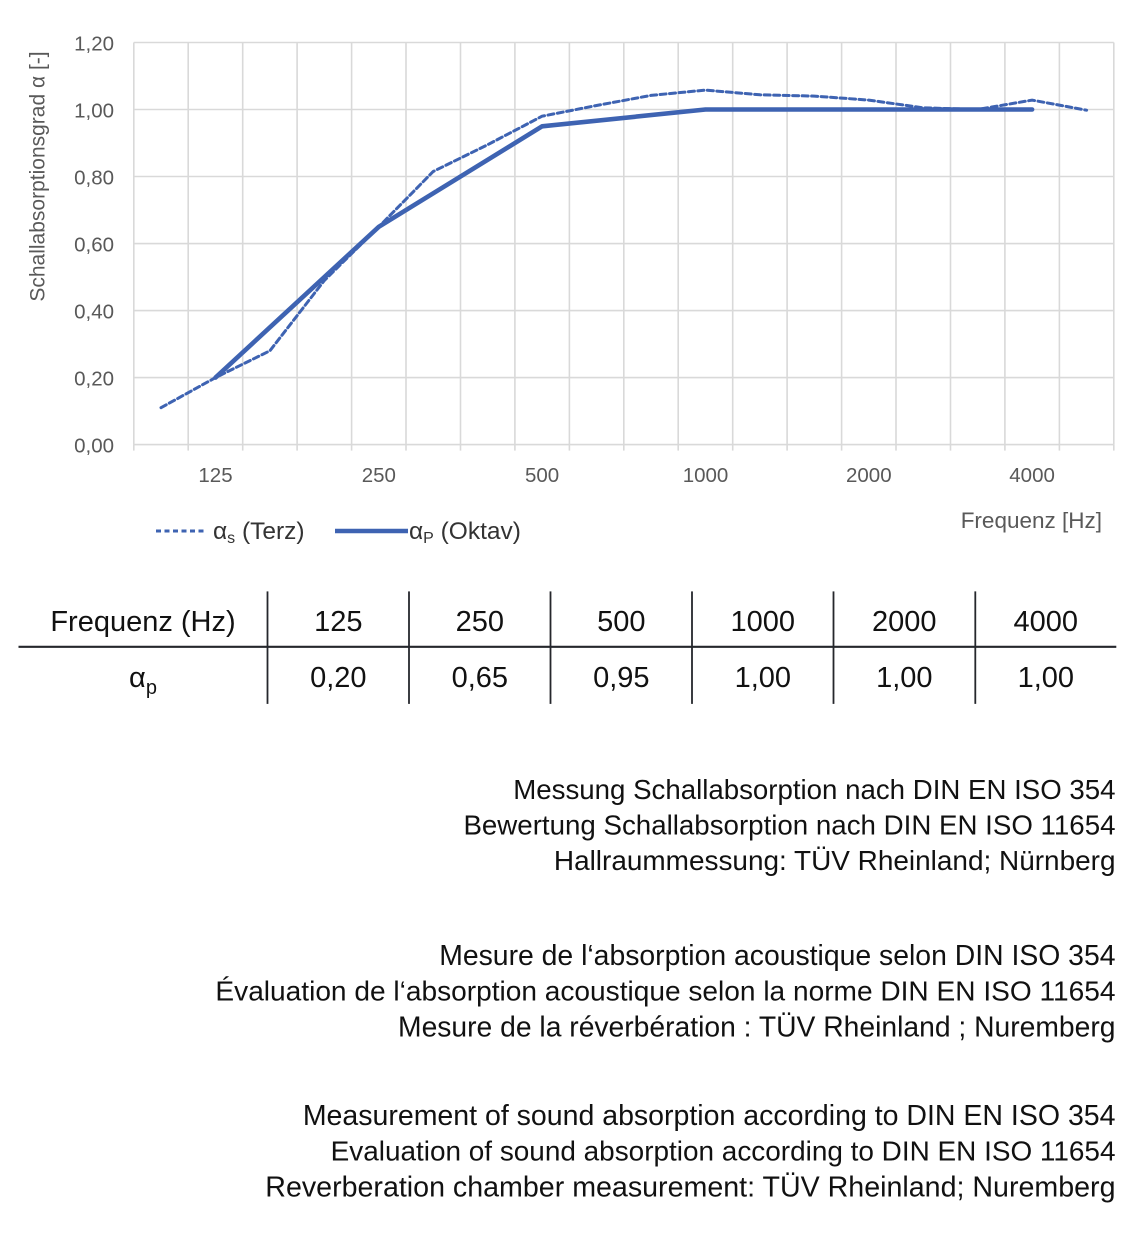 The image size is (1135, 1234). Describe the element at coordinates (259, 532) in the screenshot. I see `svg-text: αs (Terz)` at that location.